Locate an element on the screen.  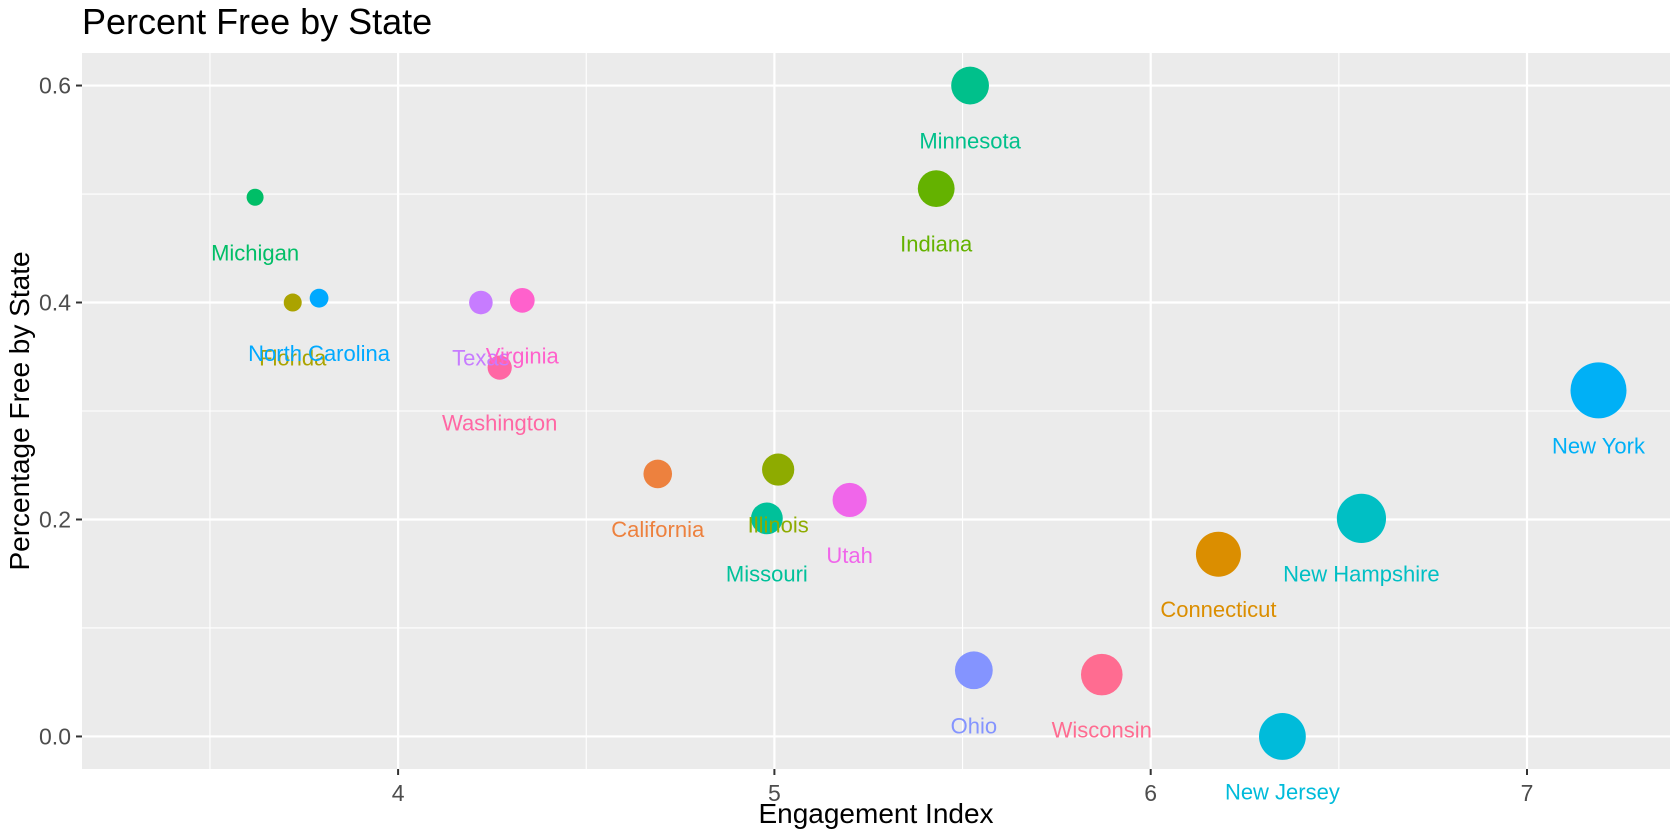
chart-title: Percent Free by State is located at coordinates (257, 21).